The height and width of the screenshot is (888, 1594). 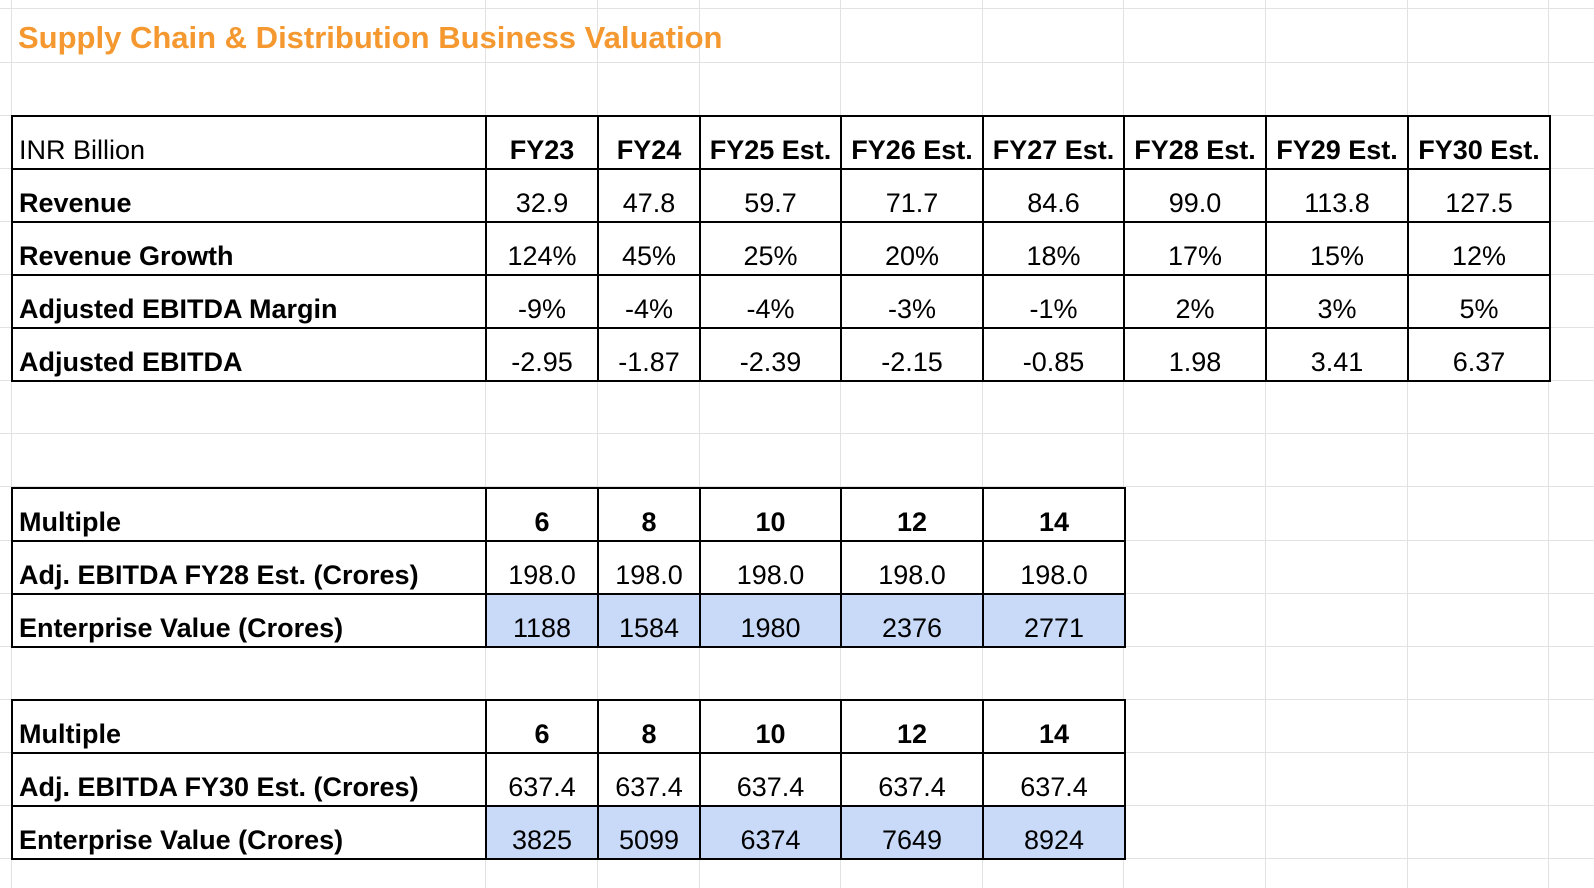 What do you see at coordinates (1195, 248) in the screenshot?
I see `data-cell: 17%` at bounding box center [1195, 248].